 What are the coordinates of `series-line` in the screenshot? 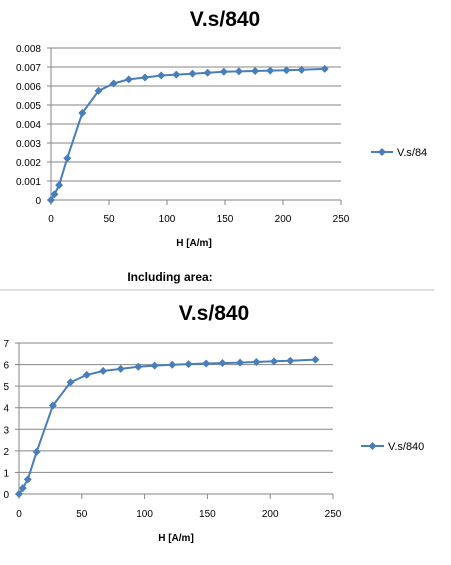 It's located at (187, 134).